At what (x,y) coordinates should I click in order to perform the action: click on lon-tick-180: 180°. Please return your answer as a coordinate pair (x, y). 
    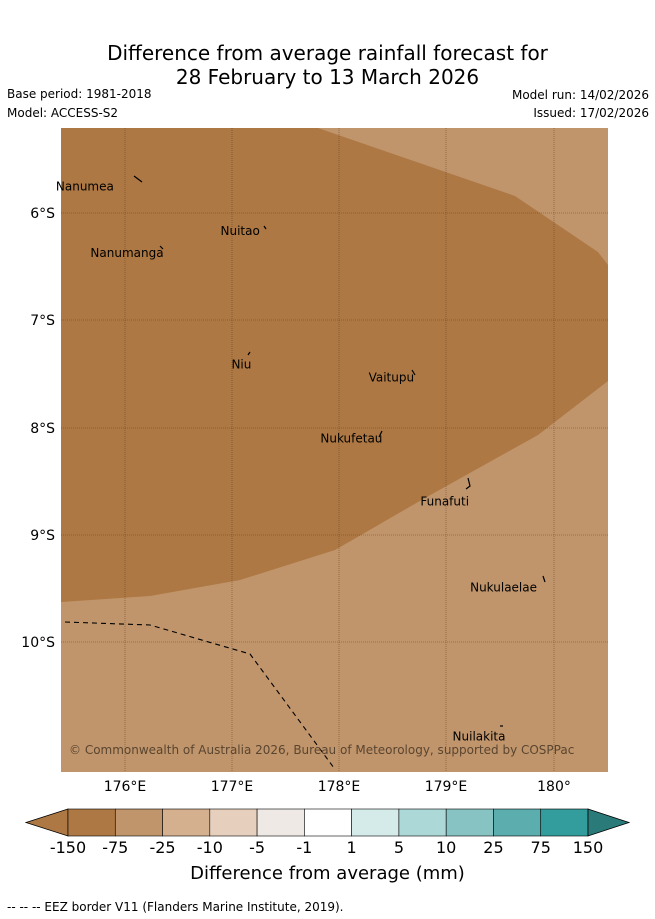
    Looking at the image, I should click on (554, 787).